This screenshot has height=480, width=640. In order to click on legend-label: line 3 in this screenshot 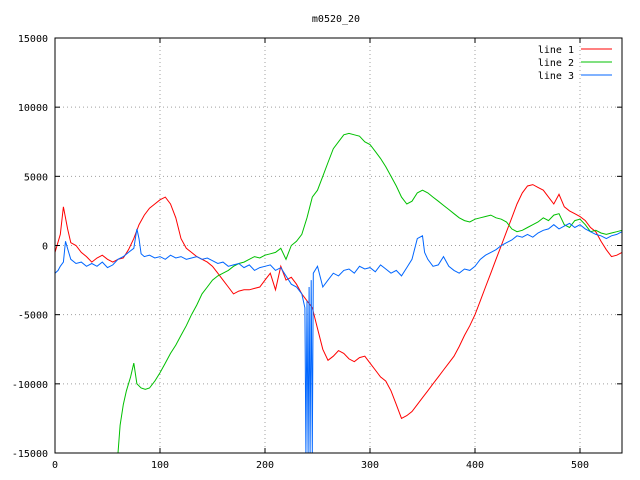, I will do `click(556, 76)`.